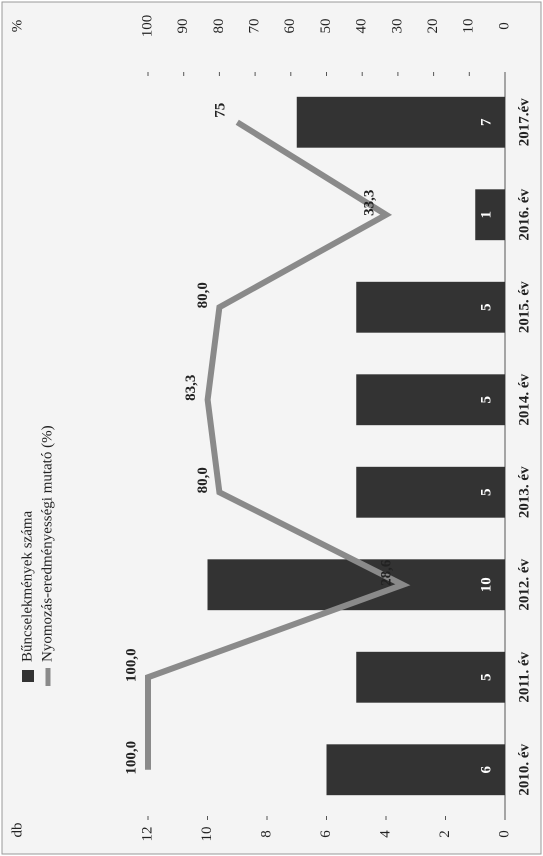 The width and height of the screenshot is (543, 856). Describe the element at coordinates (191, 388) in the screenshot. I see `line-label: 83,3` at that location.